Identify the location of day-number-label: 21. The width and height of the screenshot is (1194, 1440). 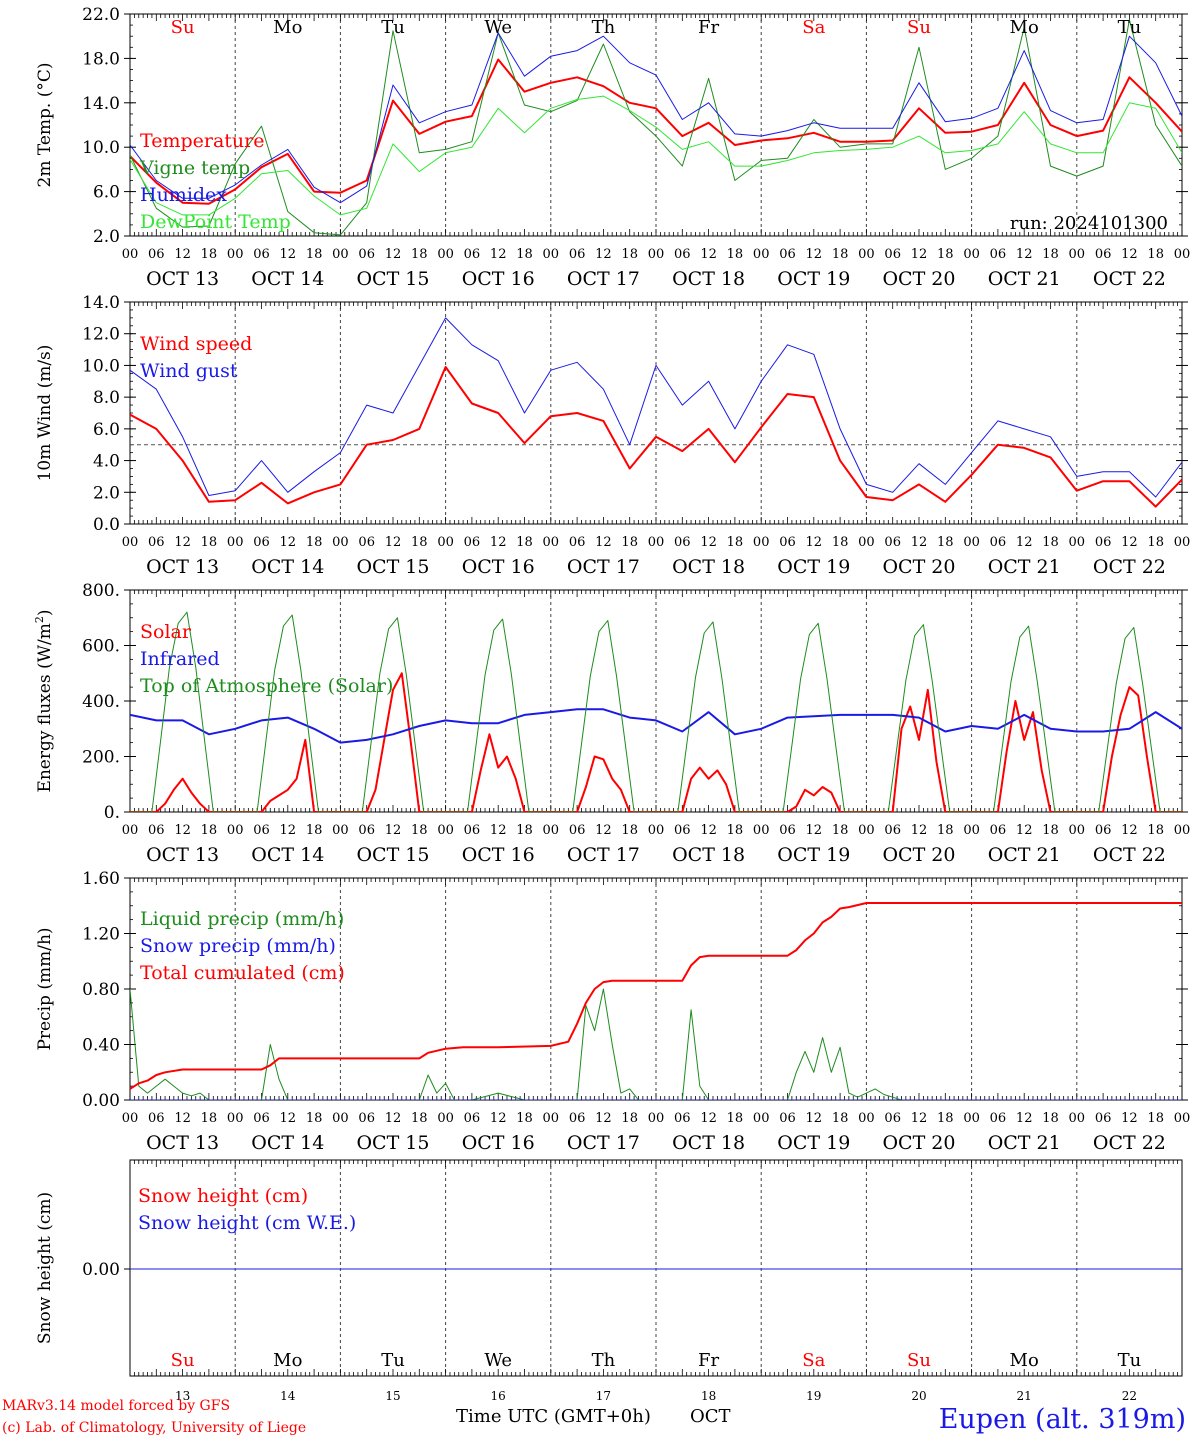
(1024, 1396).